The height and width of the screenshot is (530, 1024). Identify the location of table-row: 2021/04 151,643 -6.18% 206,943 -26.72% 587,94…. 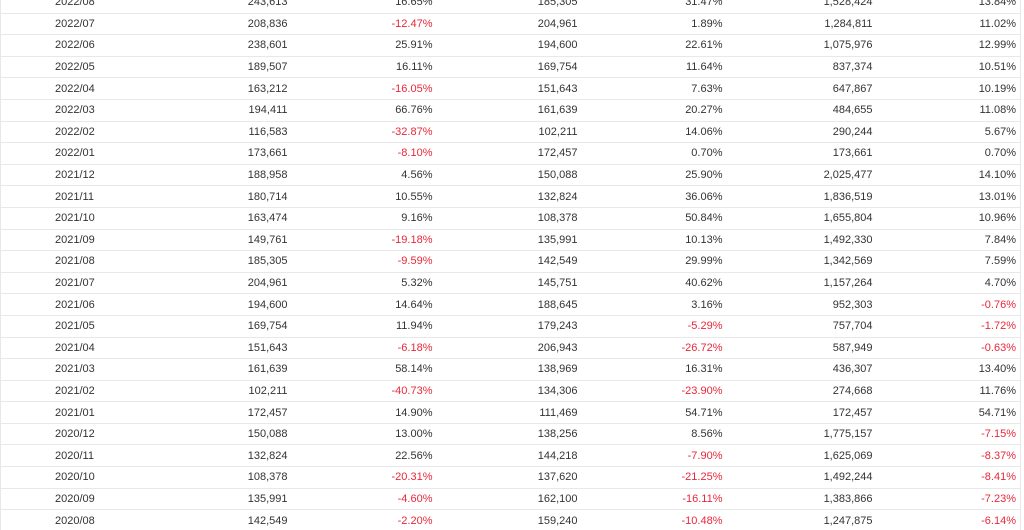
(510, 348).